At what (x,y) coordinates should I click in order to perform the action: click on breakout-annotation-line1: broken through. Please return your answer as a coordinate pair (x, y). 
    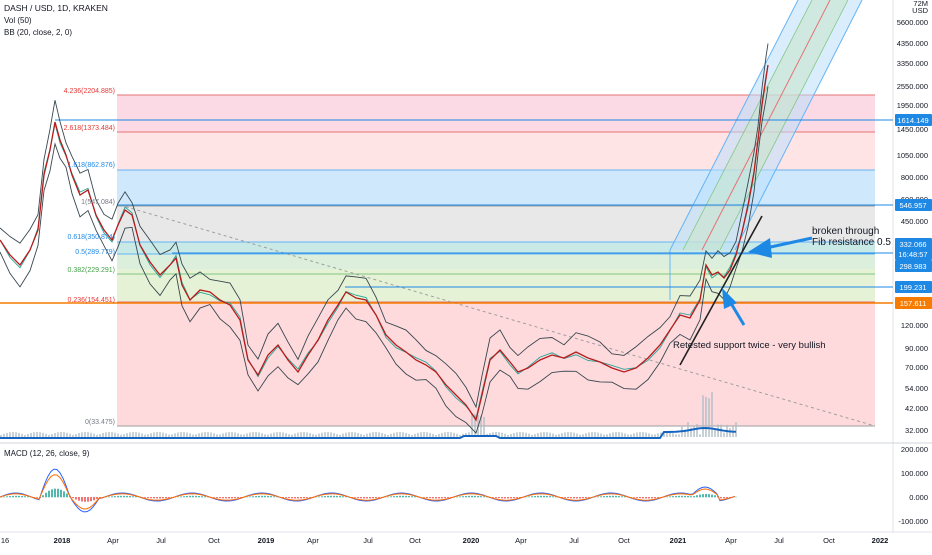
    Looking at the image, I should click on (845, 231).